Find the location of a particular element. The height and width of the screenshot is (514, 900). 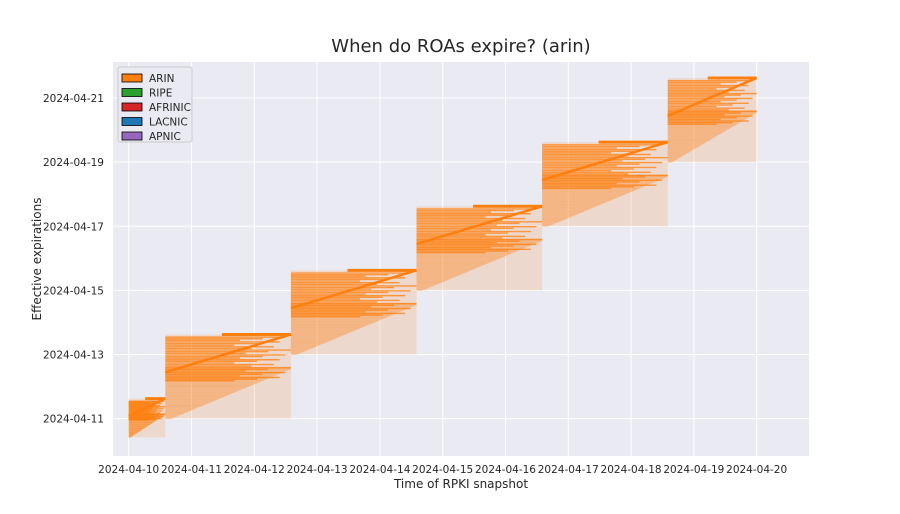

y-tick-label: 2024-04-17 is located at coordinates (73, 227).